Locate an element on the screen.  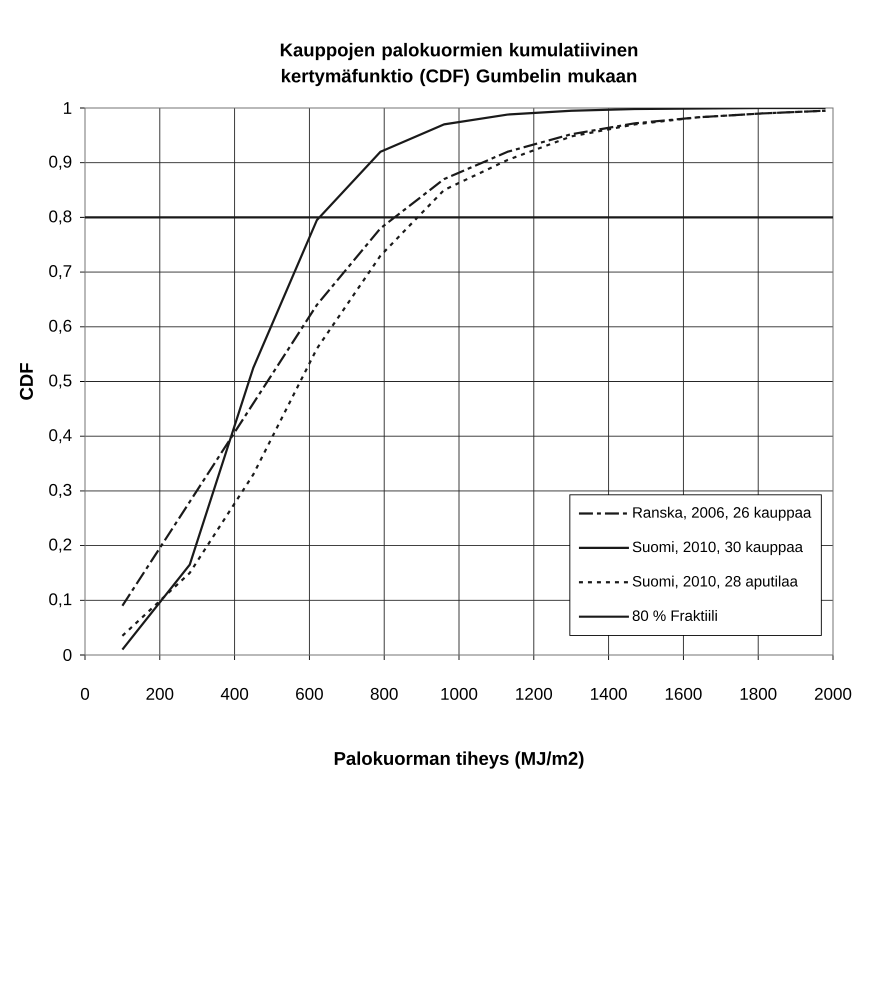
x-tick-label: 1800 is located at coordinates (758, 694).